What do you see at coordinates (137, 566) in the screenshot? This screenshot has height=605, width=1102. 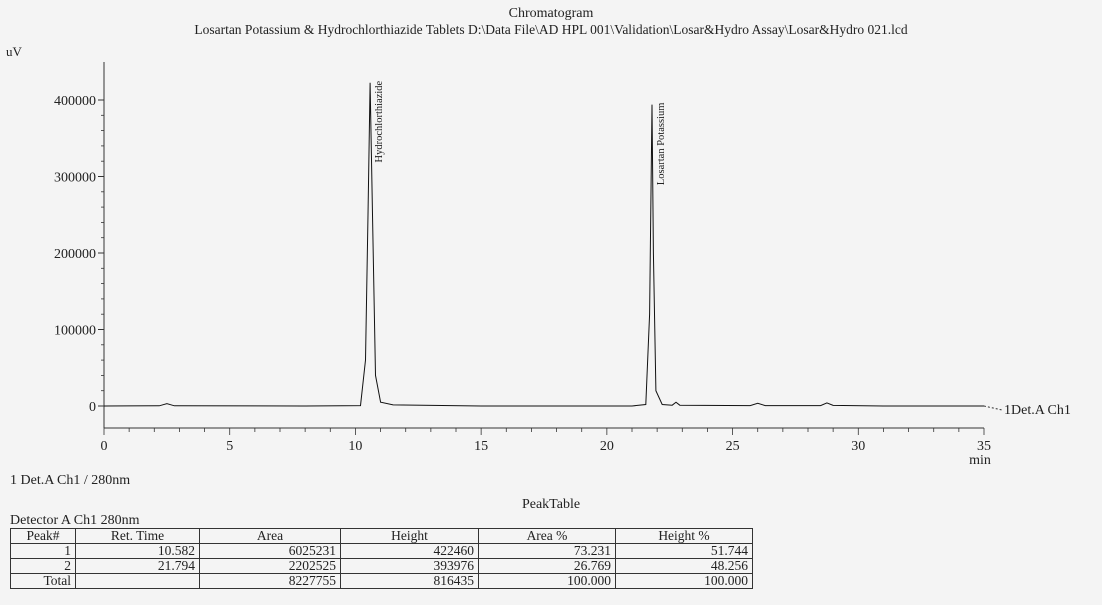 I see `table-cell: 21.794` at bounding box center [137, 566].